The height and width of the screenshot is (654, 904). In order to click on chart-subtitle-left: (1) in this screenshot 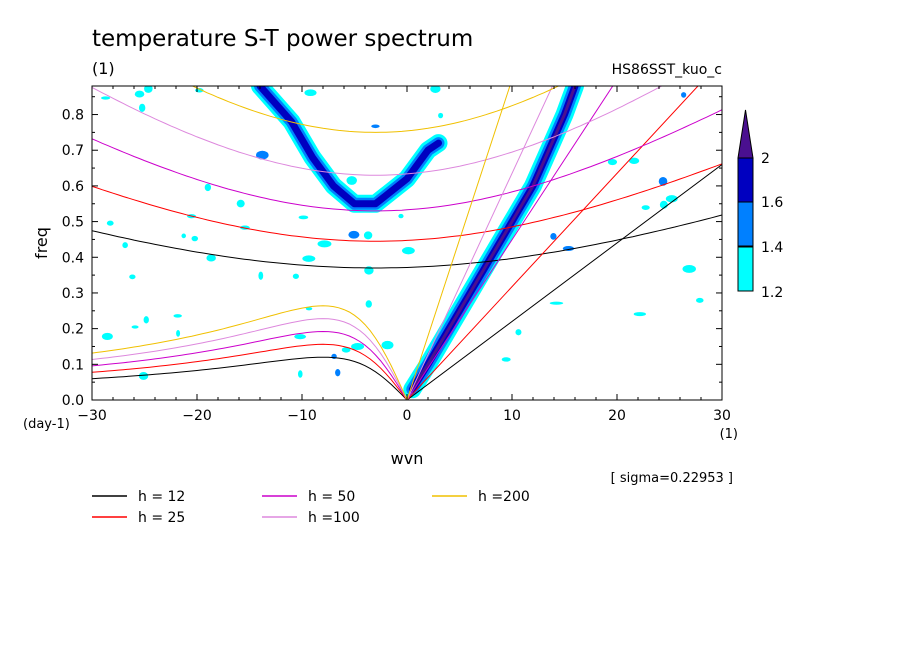, I will do `click(103, 68)`.